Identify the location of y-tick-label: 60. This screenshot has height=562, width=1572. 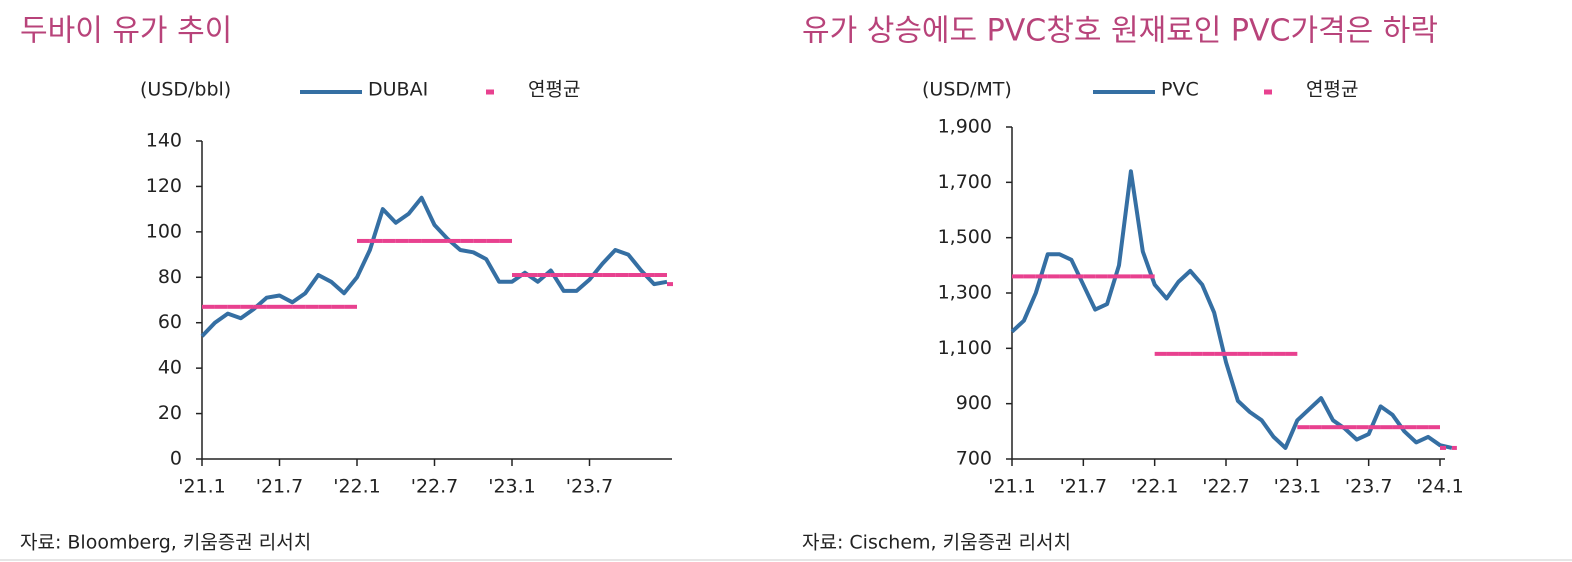
(170, 322).